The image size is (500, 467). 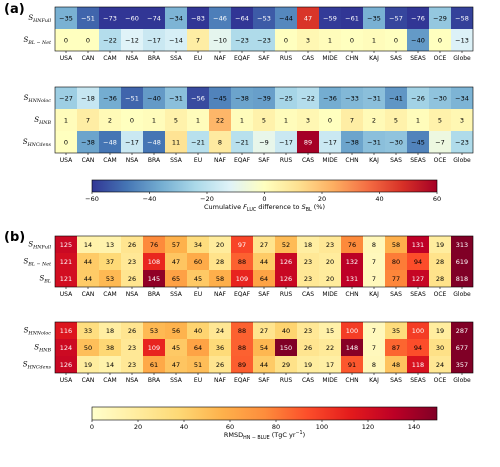 What do you see at coordinates (396, 18) in the screenshot?
I see `cell-value: −57` at bounding box center [396, 18].